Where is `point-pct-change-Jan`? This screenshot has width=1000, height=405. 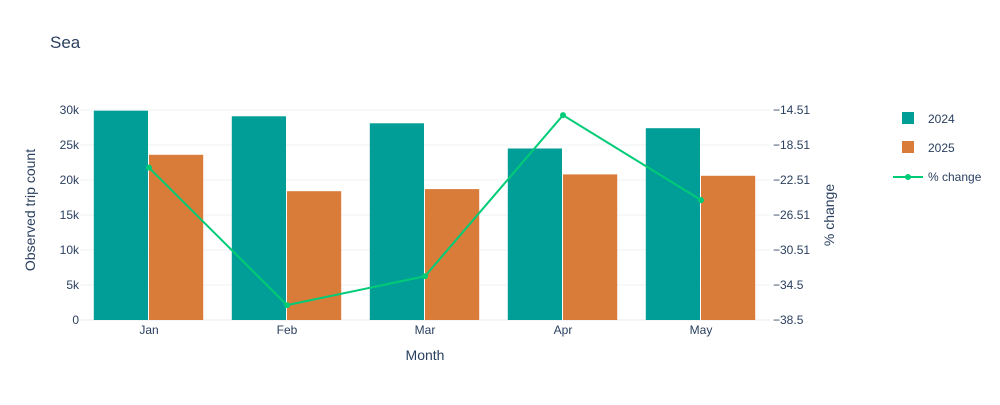 point-pct-change-Jan is located at coordinates (149, 167).